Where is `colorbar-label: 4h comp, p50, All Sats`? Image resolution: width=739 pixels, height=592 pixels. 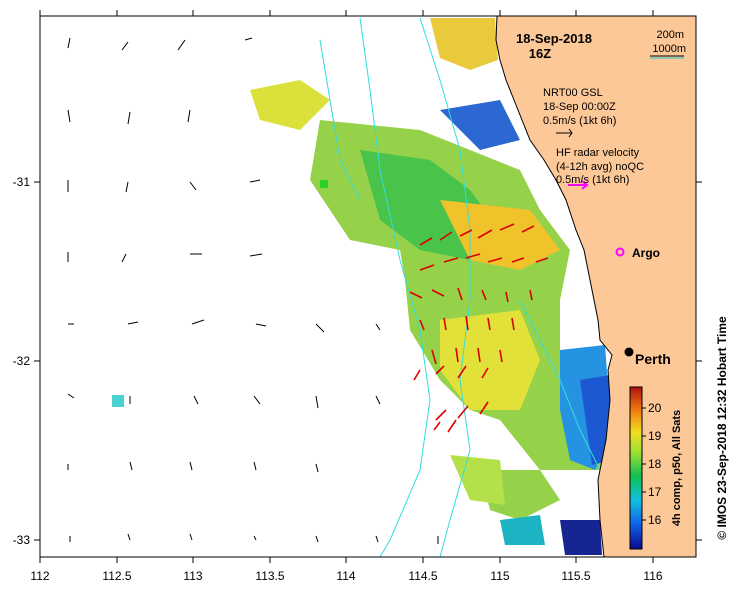
colorbar-label: 4h comp, p50, All Sats is located at coordinates (677, 468).